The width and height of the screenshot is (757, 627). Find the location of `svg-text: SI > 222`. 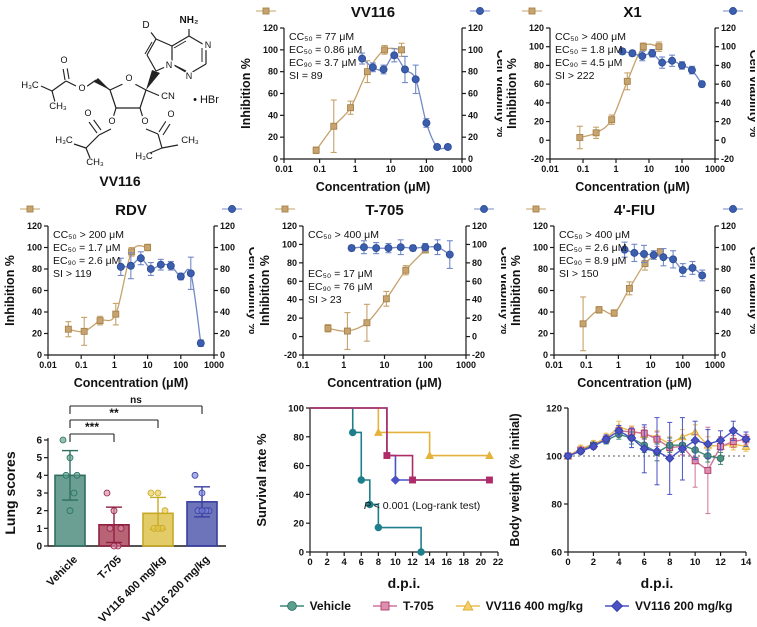

svg-text: SI > 222 is located at coordinates (575, 76).